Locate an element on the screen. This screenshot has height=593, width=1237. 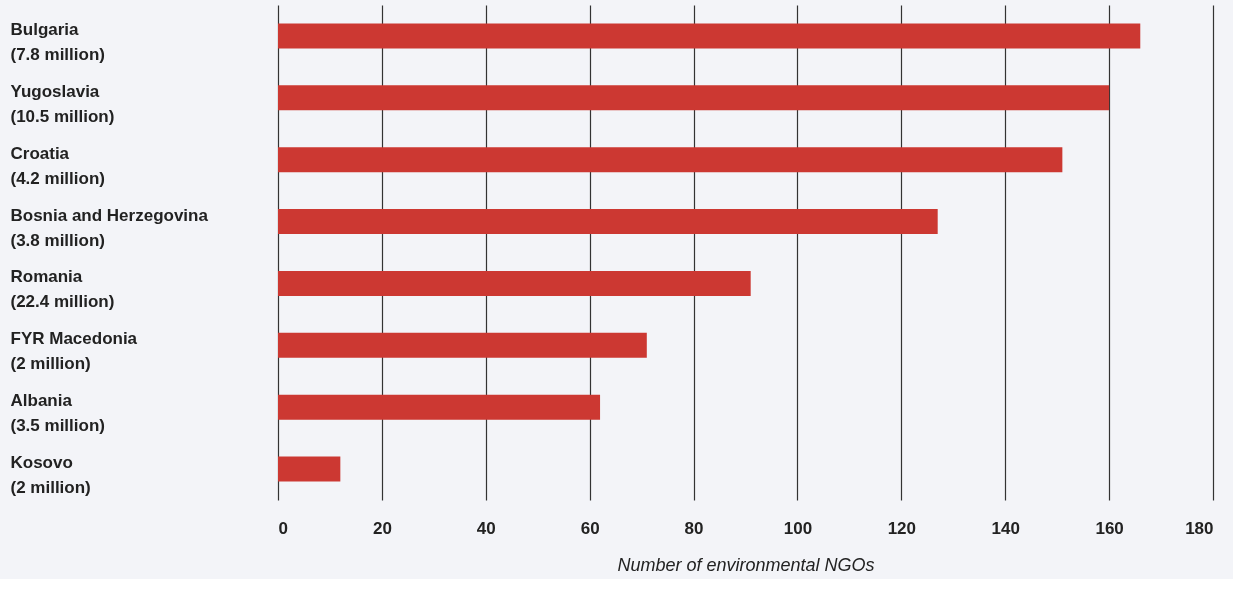
y-tick-label: Croatia (4.2 million) is located at coordinates (57, 165).